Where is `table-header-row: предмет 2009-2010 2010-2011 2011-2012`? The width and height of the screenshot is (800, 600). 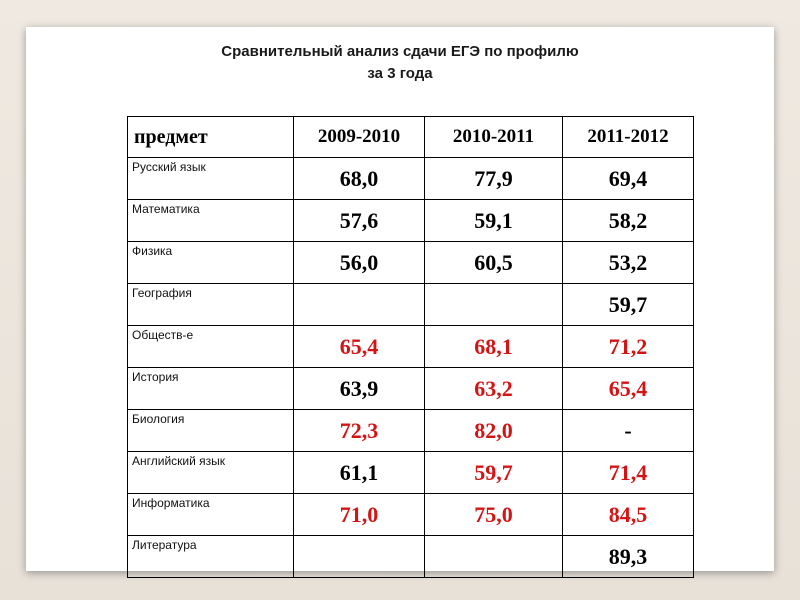 table-header-row: предмет 2009-2010 2010-2011 2011-2012 is located at coordinates (410, 137).